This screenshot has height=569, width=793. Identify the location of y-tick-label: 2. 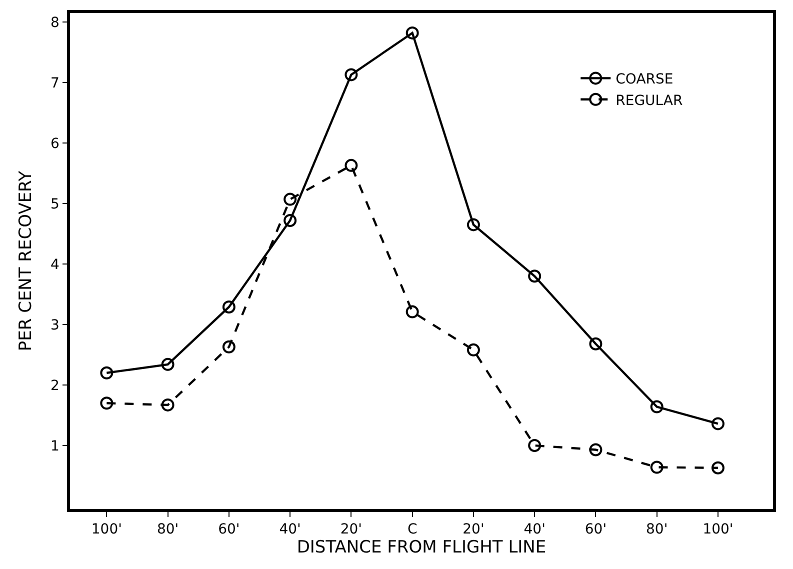
(55, 386).